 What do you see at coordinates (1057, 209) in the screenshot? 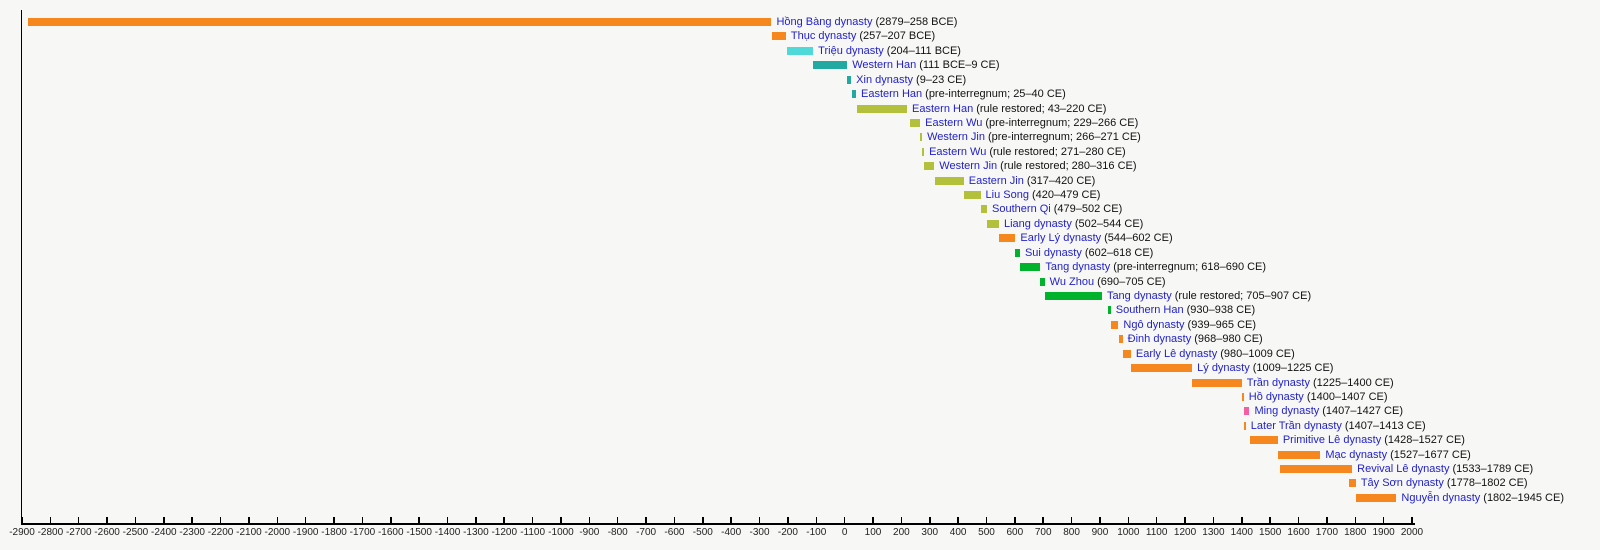
I see `timeline-row-label: Southern Qi (479–502 CE)` at bounding box center [1057, 209].